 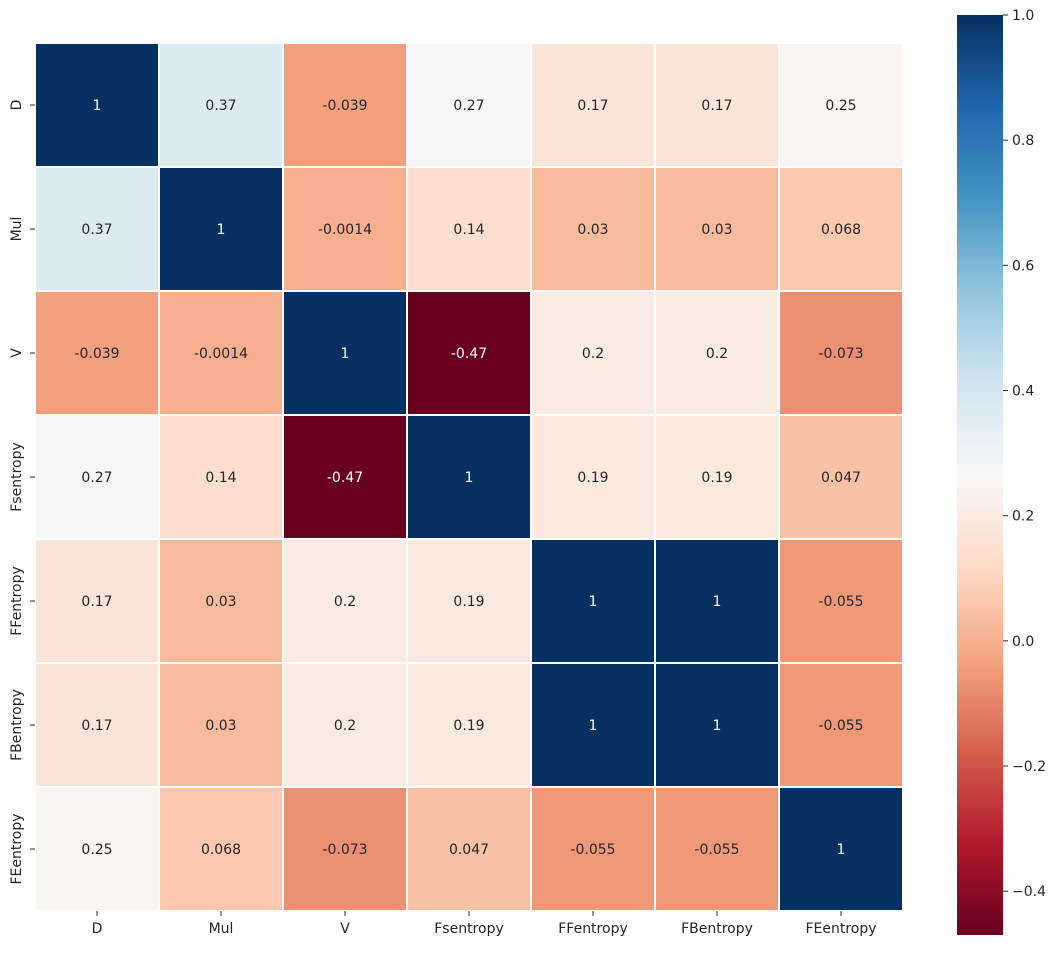 What do you see at coordinates (469, 929) in the screenshot?
I see `x-tick-label: Fsentropy` at bounding box center [469, 929].